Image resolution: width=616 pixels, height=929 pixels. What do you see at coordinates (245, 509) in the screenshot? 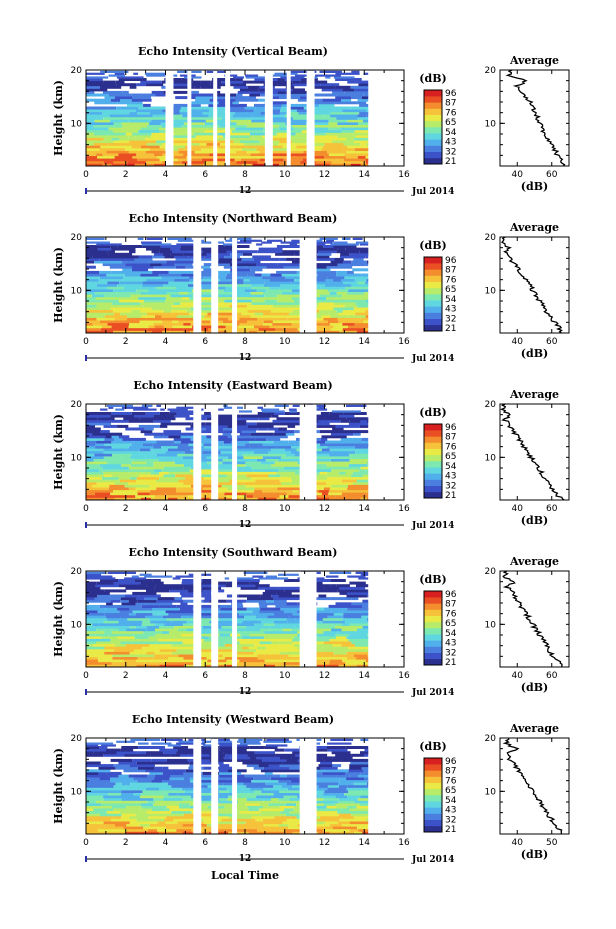
I see `x-tick-label: 8` at bounding box center [245, 509].